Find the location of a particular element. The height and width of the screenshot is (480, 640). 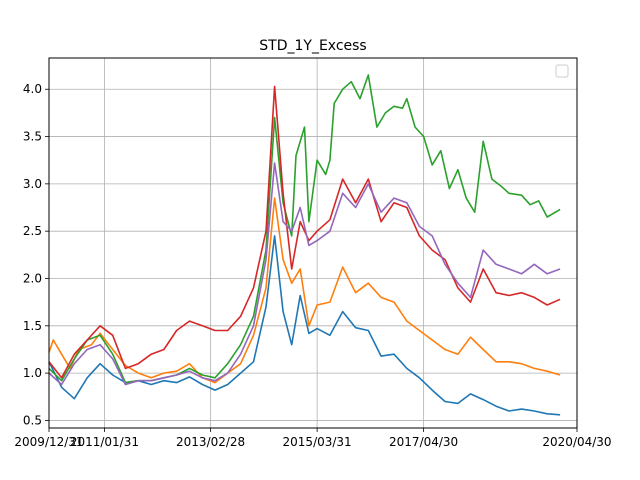

x-tick-label: 2020/04/30 is located at coordinates (576, 442).